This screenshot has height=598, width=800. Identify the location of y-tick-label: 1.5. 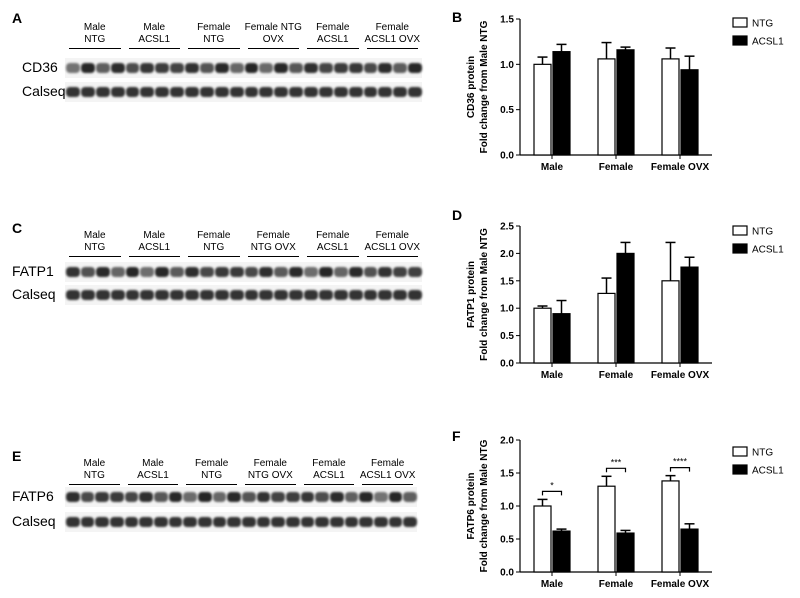
(507, 474).